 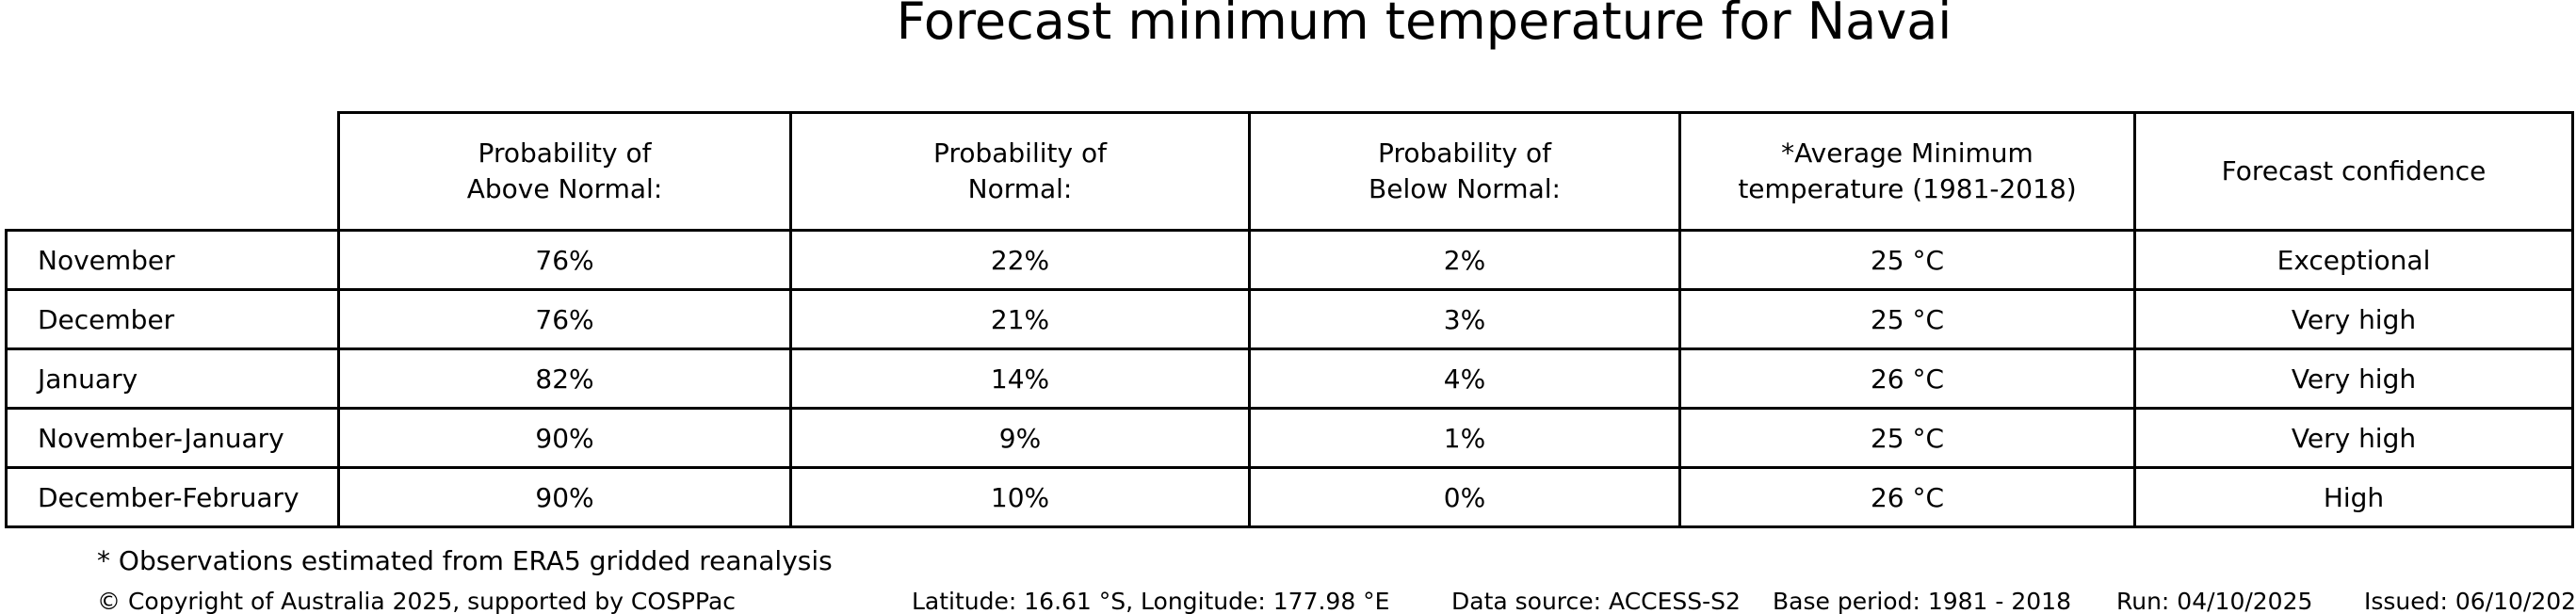 What do you see at coordinates (1464, 319) in the screenshot?
I see `cell-prob-below: 3%` at bounding box center [1464, 319].